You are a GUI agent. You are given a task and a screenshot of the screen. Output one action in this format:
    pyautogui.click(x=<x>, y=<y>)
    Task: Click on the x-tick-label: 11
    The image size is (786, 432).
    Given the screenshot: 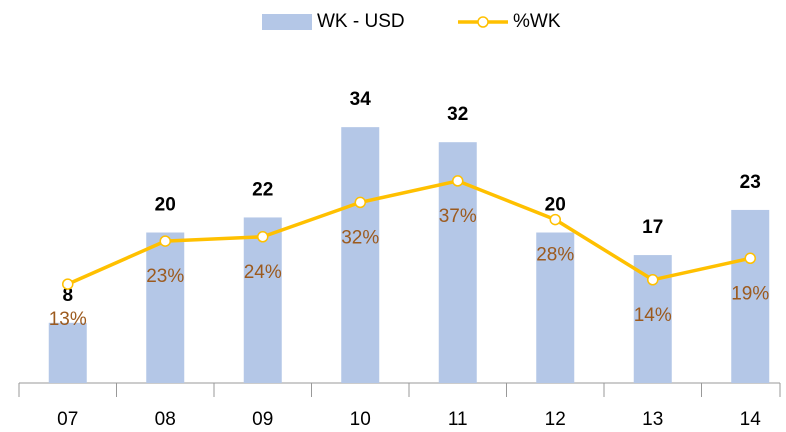 What is the action you would take?
    pyautogui.click(x=458, y=419)
    